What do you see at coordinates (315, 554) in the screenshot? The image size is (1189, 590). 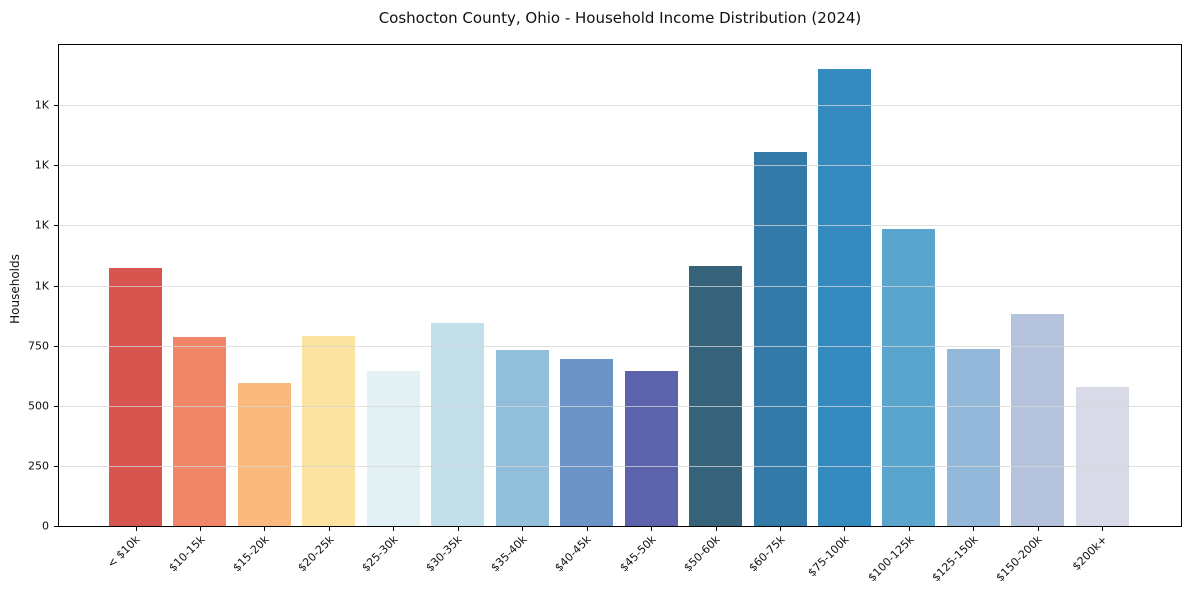 I see `x-tick-label-text: $20-25k` at bounding box center [315, 554].